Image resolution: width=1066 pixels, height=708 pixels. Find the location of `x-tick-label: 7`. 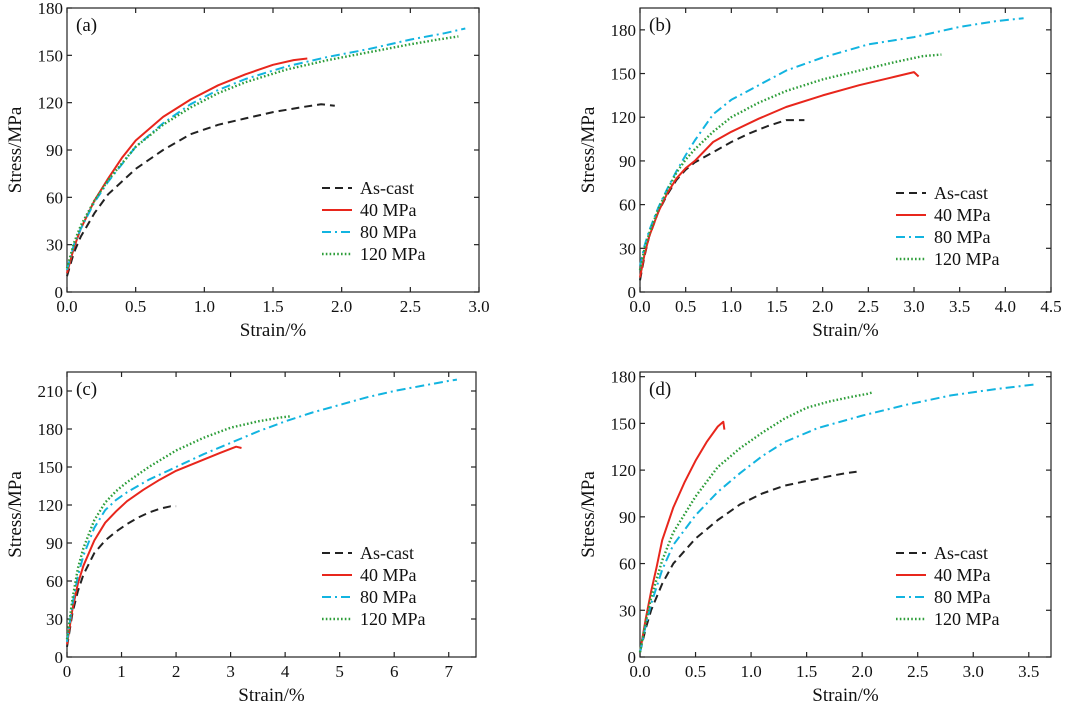

x-tick-label: 7 is located at coordinates (448, 671).